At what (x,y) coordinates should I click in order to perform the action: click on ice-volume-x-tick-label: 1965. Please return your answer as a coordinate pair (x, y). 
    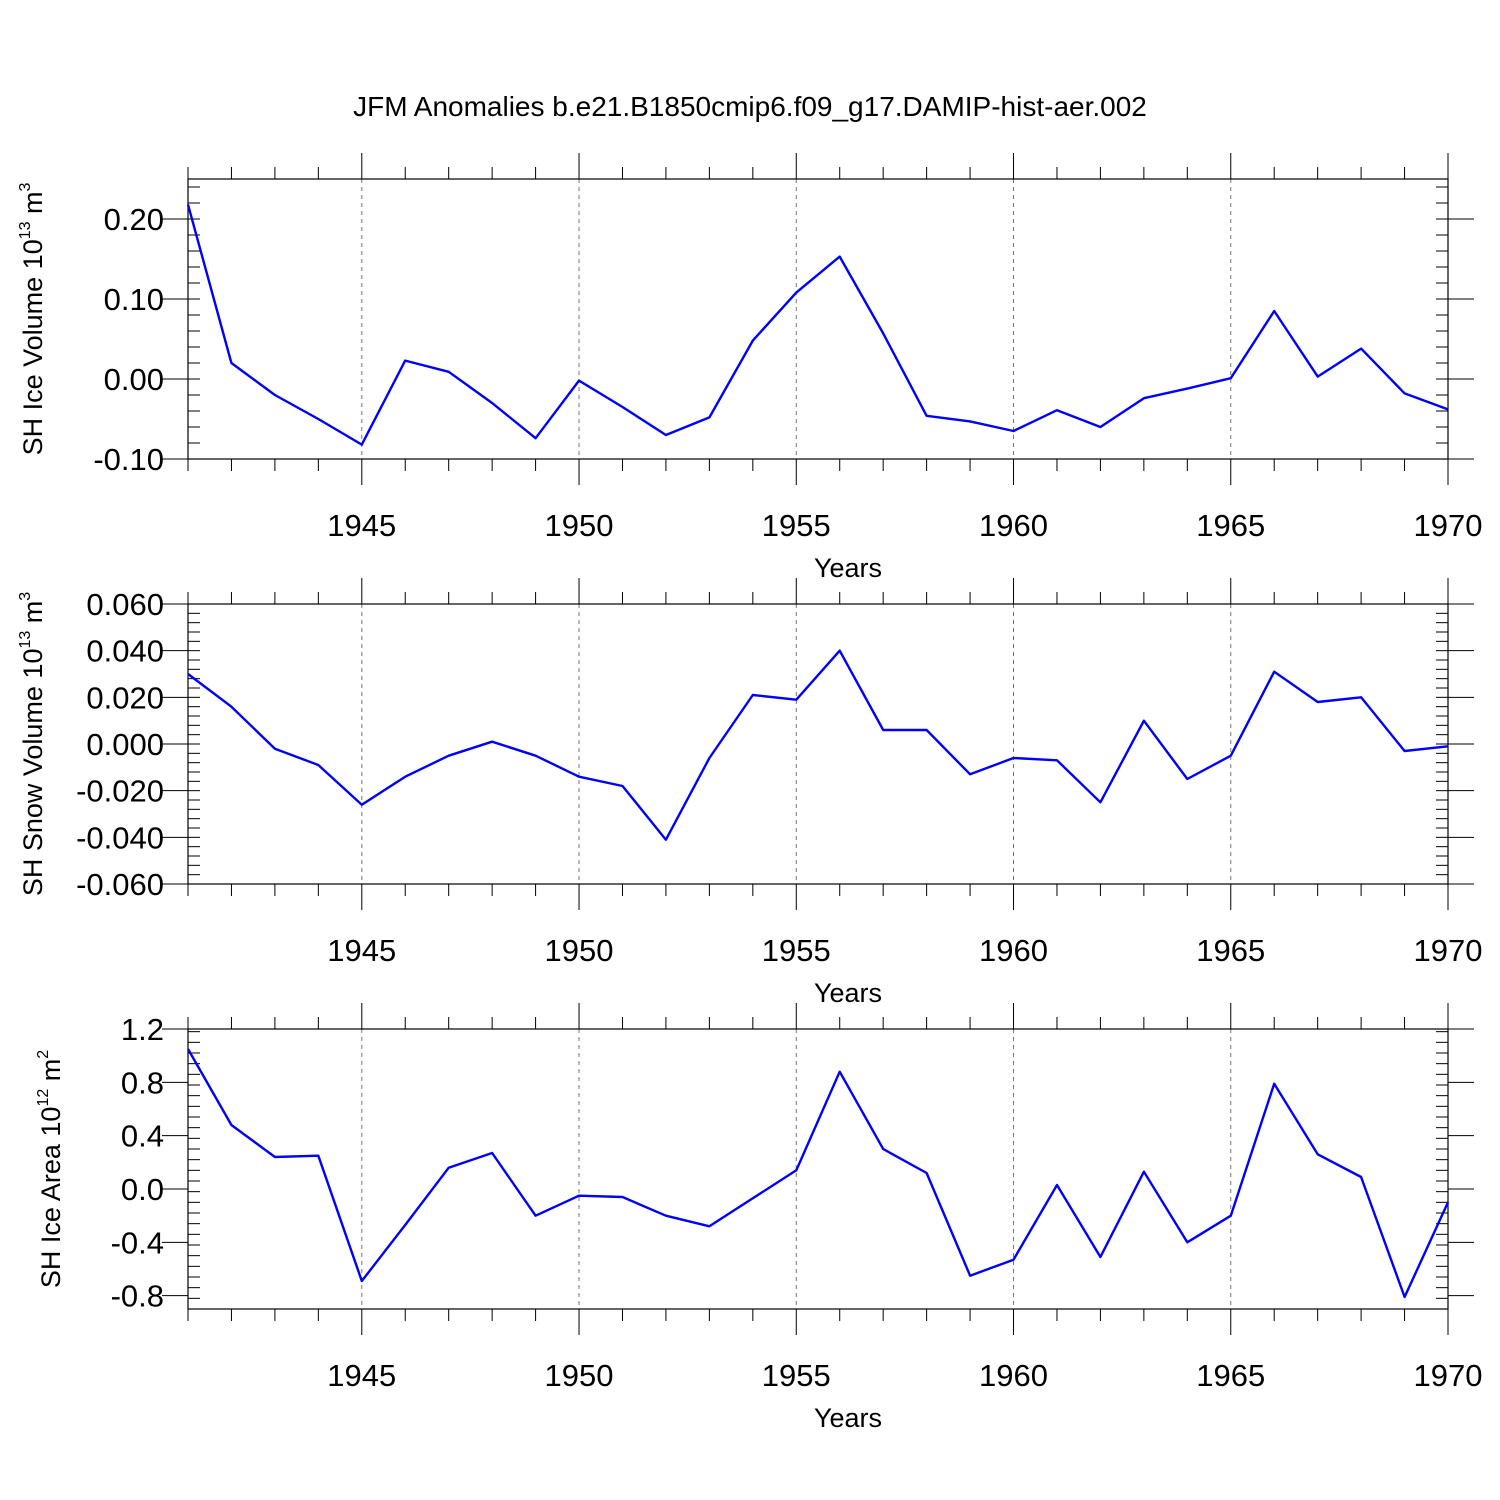
    Looking at the image, I should click on (1230, 525).